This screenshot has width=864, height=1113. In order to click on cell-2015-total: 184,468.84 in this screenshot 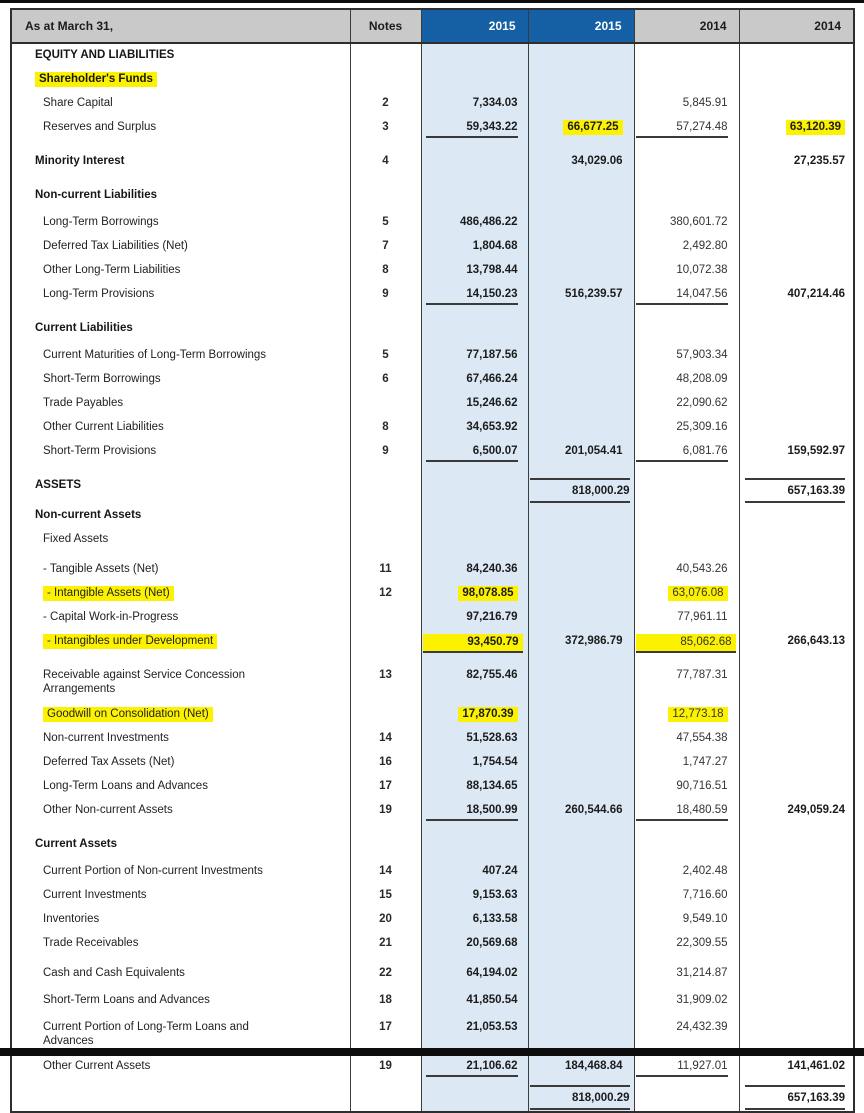, I will do `click(581, 1067)`.